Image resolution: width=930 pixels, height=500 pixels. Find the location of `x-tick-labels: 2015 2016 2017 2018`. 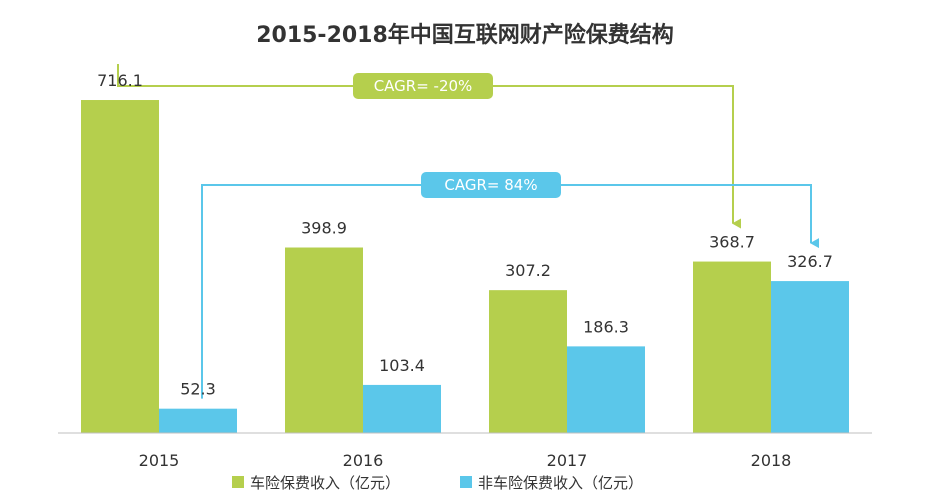

x-tick-labels: 2015 2016 2017 2018 is located at coordinates (465, 460).